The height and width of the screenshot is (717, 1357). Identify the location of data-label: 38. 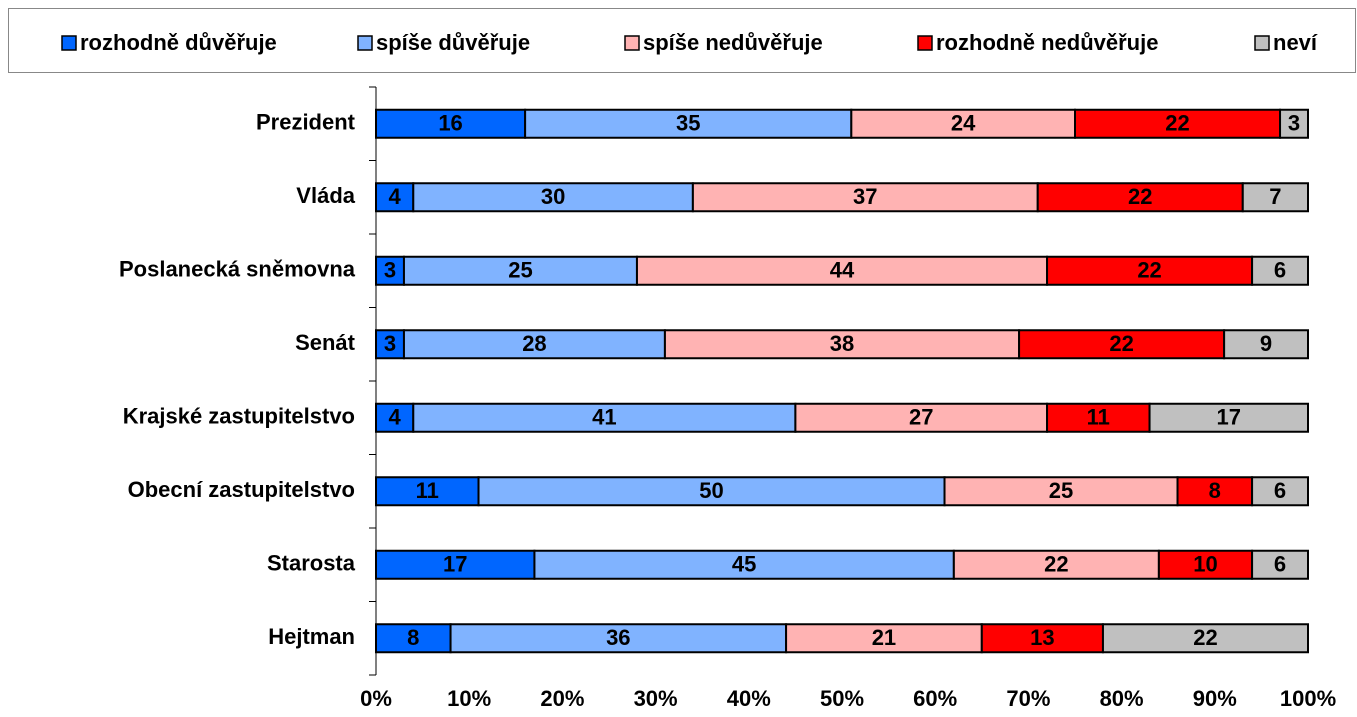
(842, 343).